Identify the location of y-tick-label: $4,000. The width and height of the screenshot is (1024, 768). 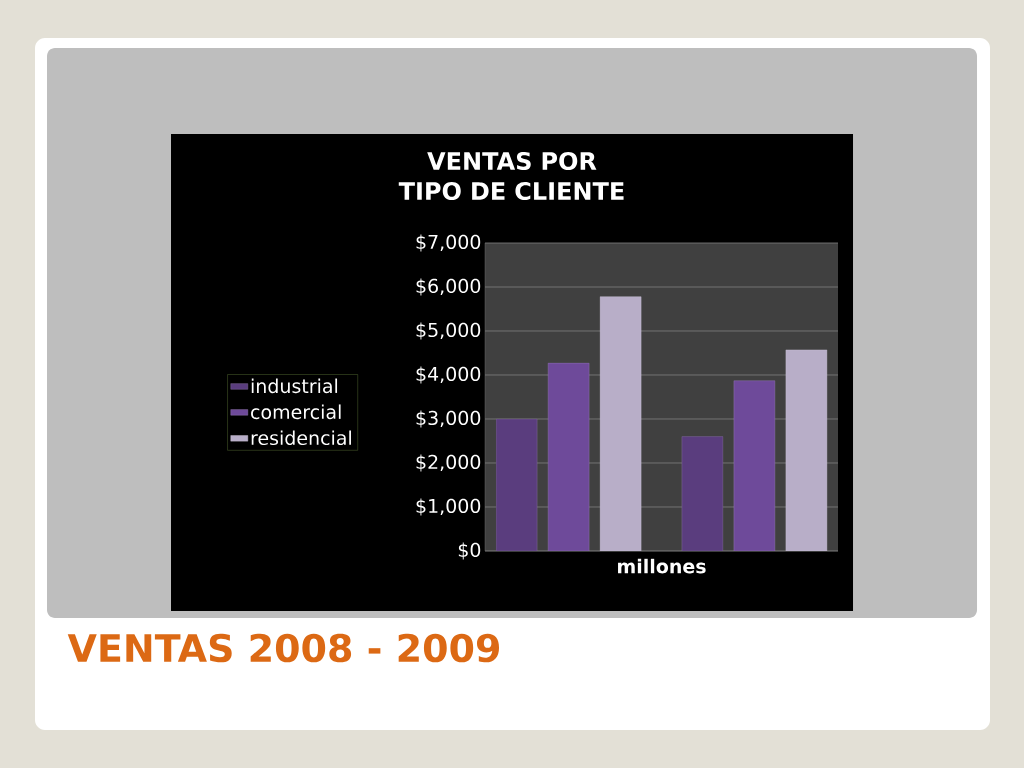
(448, 375).